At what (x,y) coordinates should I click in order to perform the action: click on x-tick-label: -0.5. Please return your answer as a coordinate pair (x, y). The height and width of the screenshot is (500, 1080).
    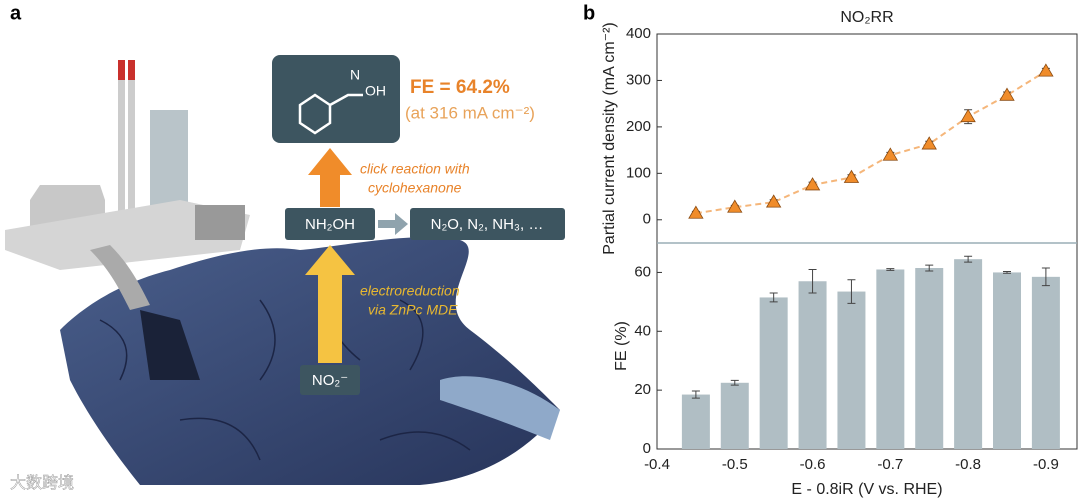
    Looking at the image, I should click on (735, 464).